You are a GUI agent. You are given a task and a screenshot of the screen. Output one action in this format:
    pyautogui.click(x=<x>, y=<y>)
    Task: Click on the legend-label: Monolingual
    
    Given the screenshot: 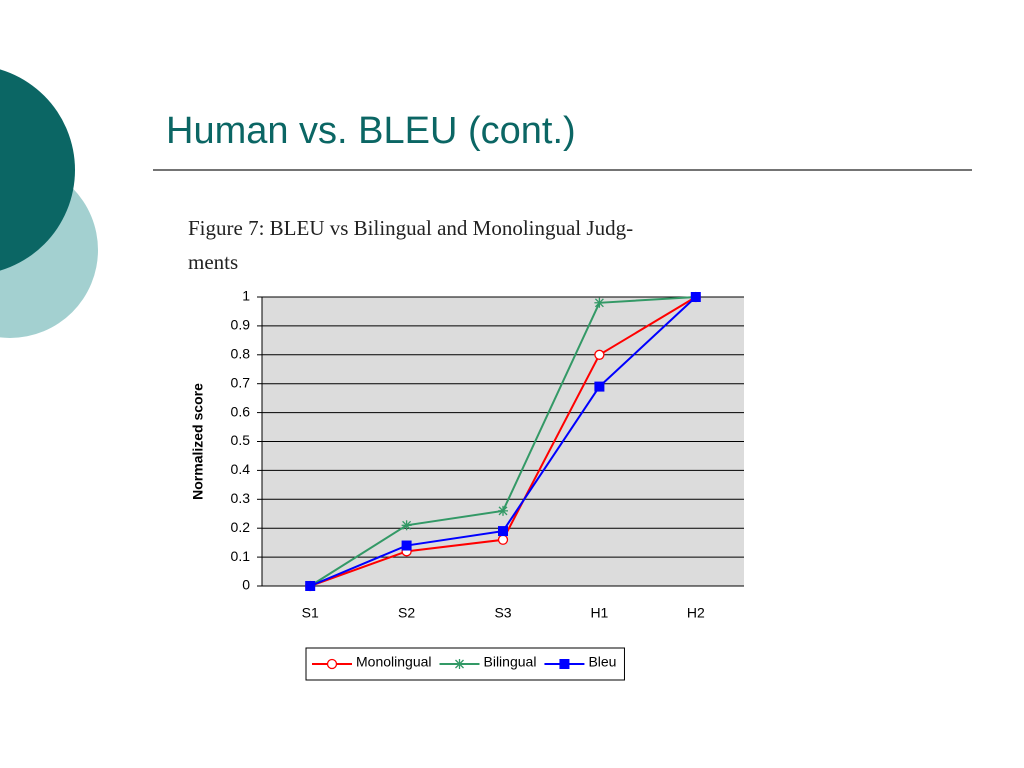 What is the action you would take?
    pyautogui.click(x=394, y=662)
    